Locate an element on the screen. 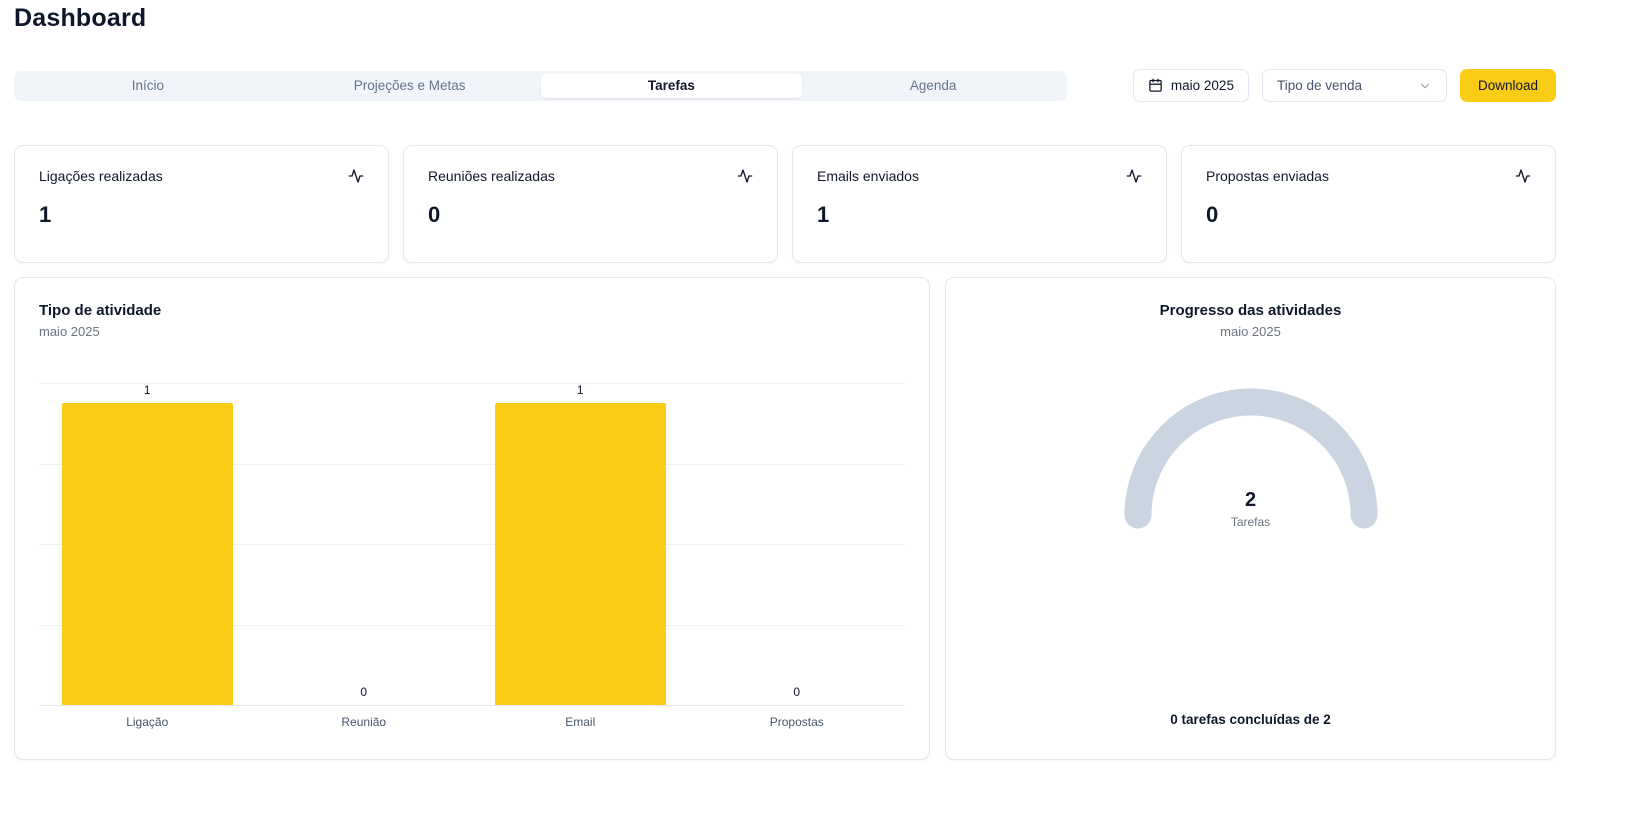  chart-title: Progresso das atividades is located at coordinates (1250, 310).